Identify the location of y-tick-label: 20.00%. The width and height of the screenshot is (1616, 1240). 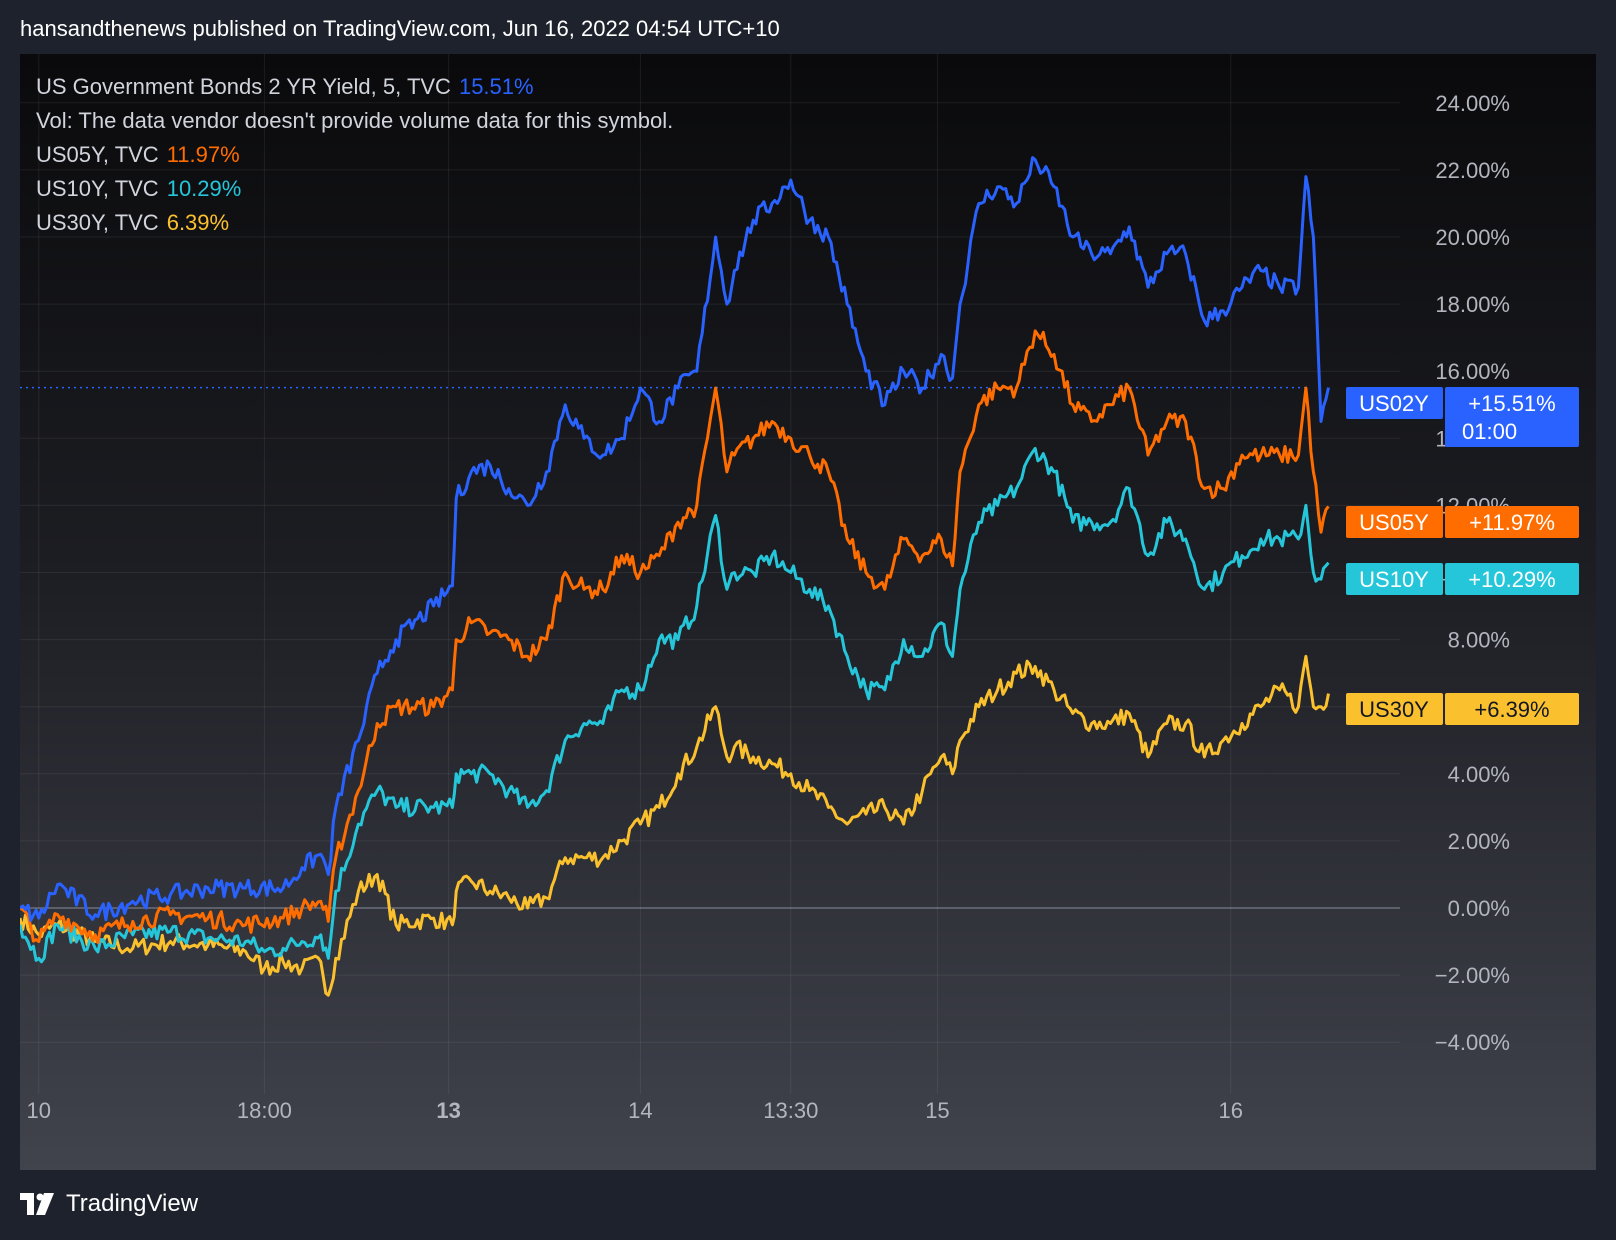
(1472, 237).